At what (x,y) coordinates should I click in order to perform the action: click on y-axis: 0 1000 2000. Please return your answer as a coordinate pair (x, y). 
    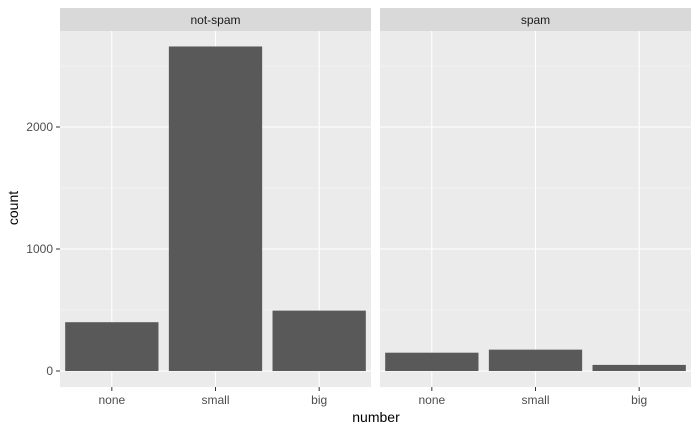
    Looking at the image, I should click on (43, 249).